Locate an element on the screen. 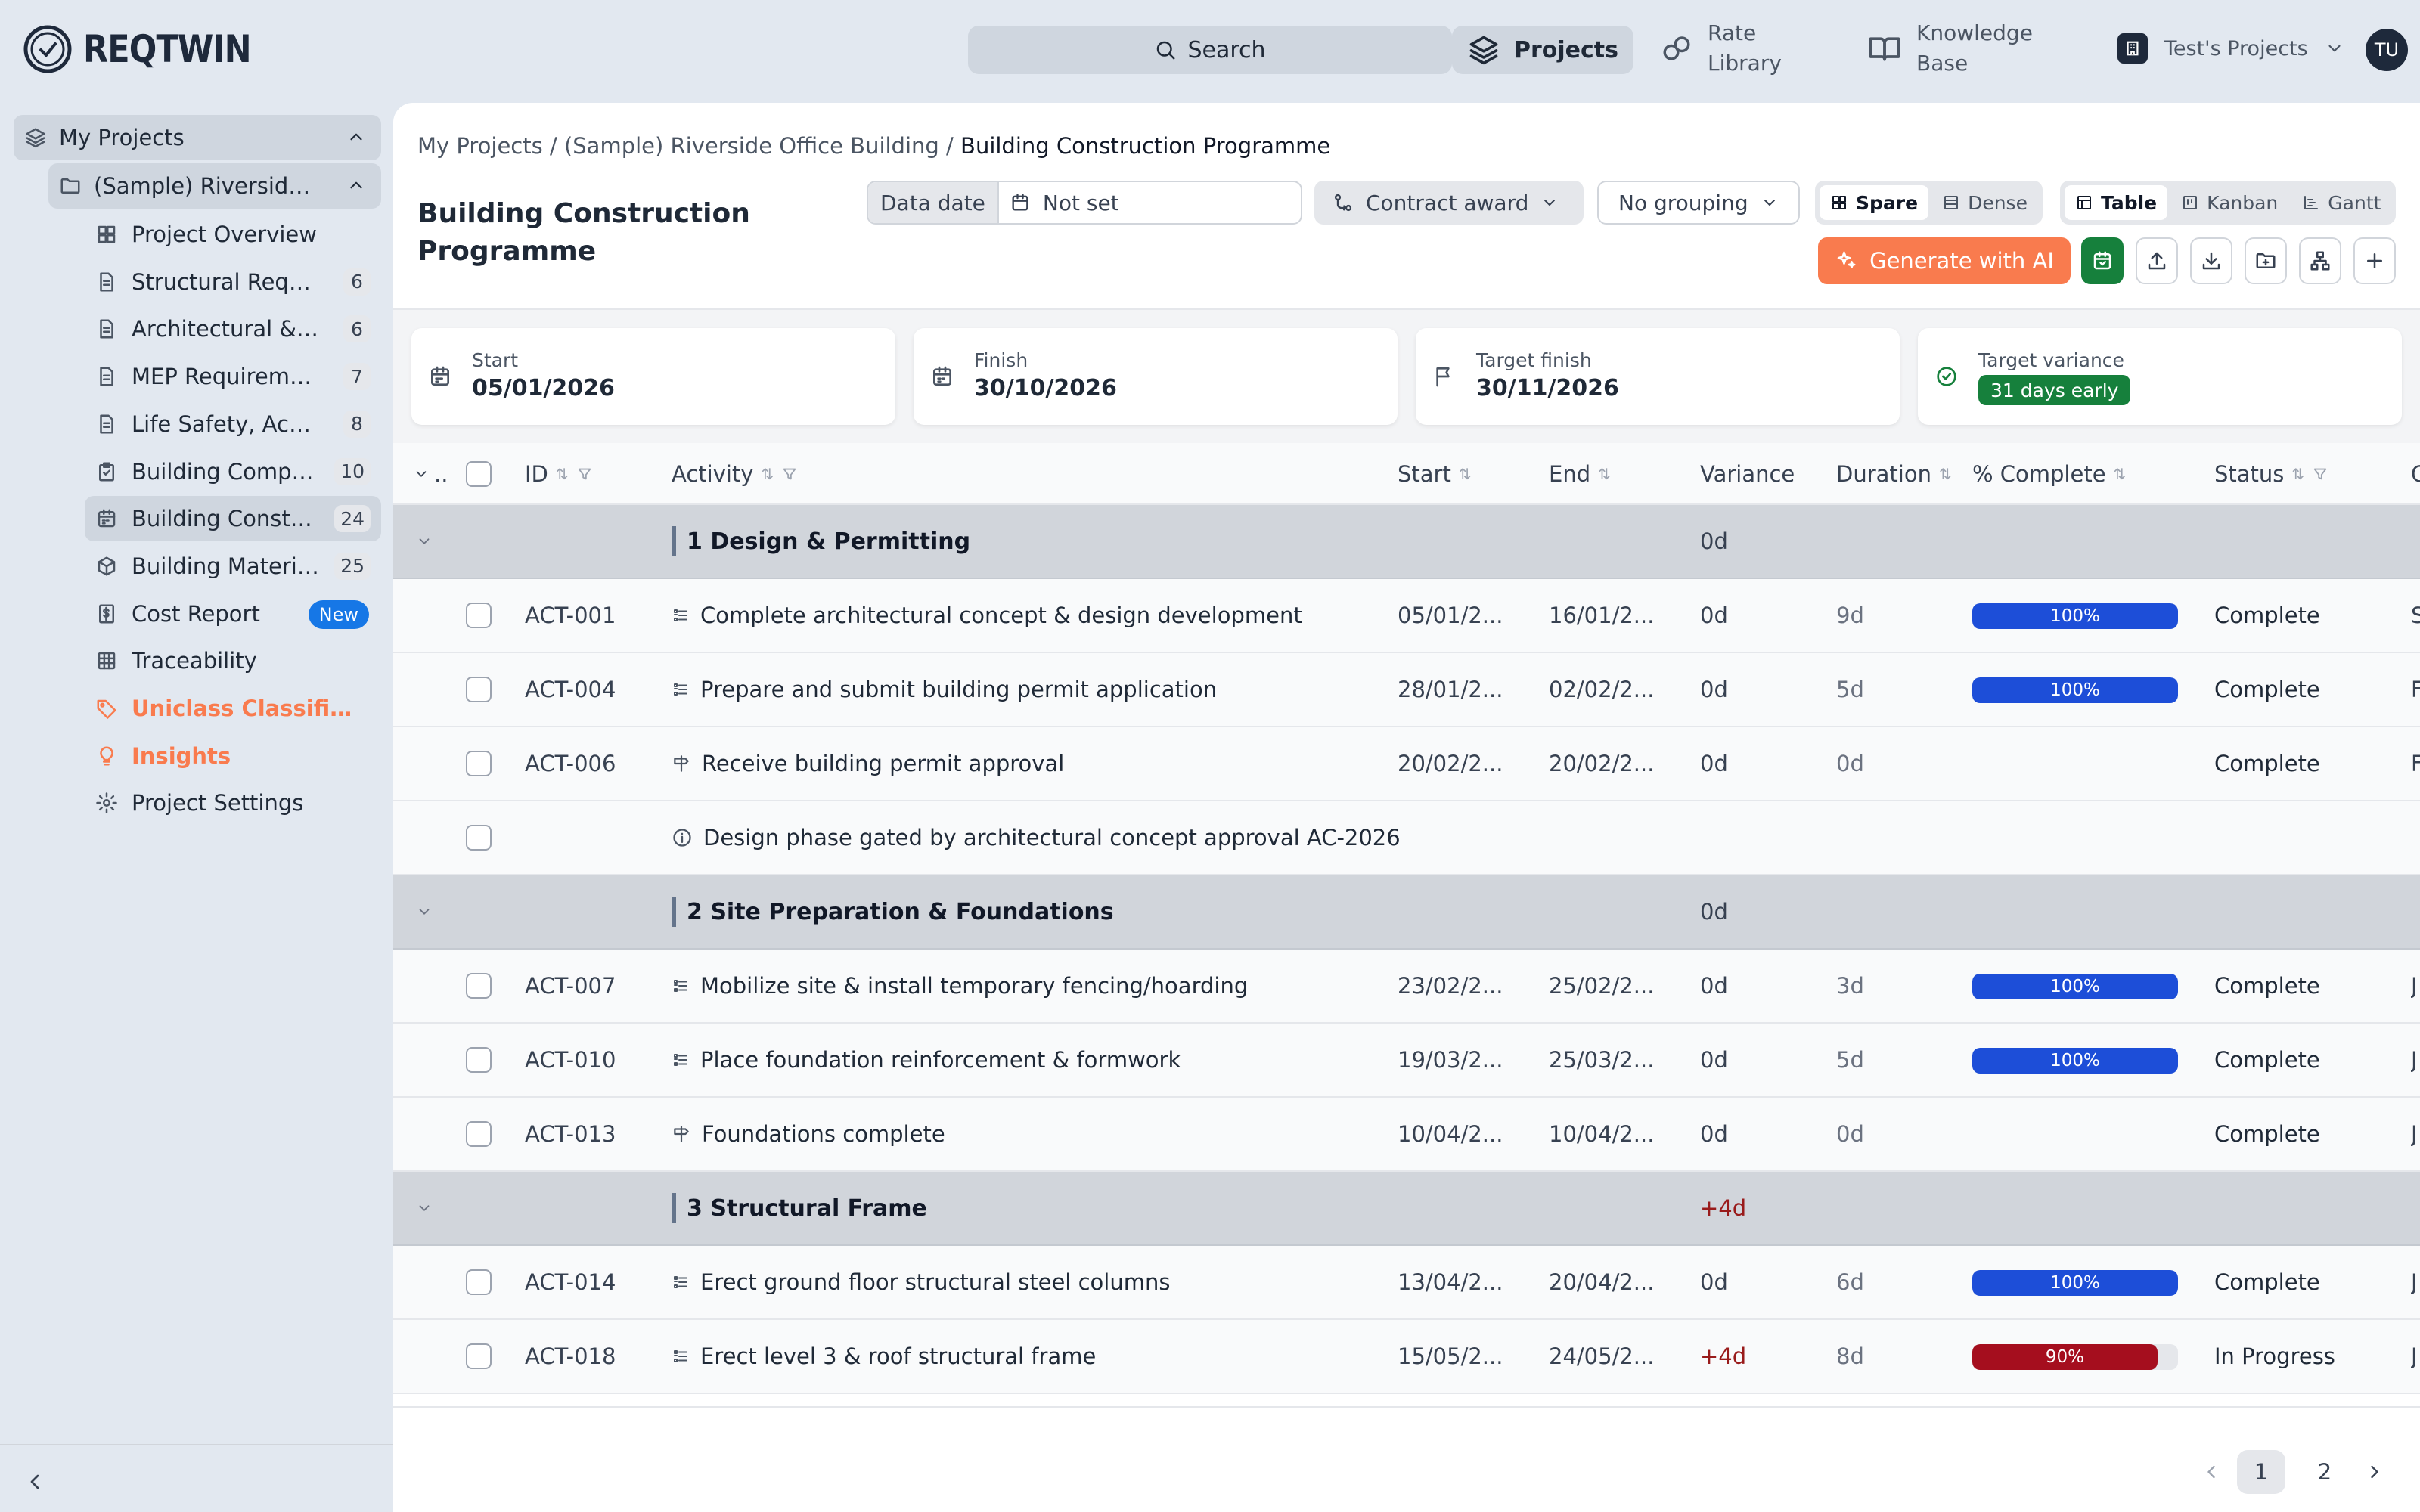  avatar: TU is located at coordinates (2387, 50).